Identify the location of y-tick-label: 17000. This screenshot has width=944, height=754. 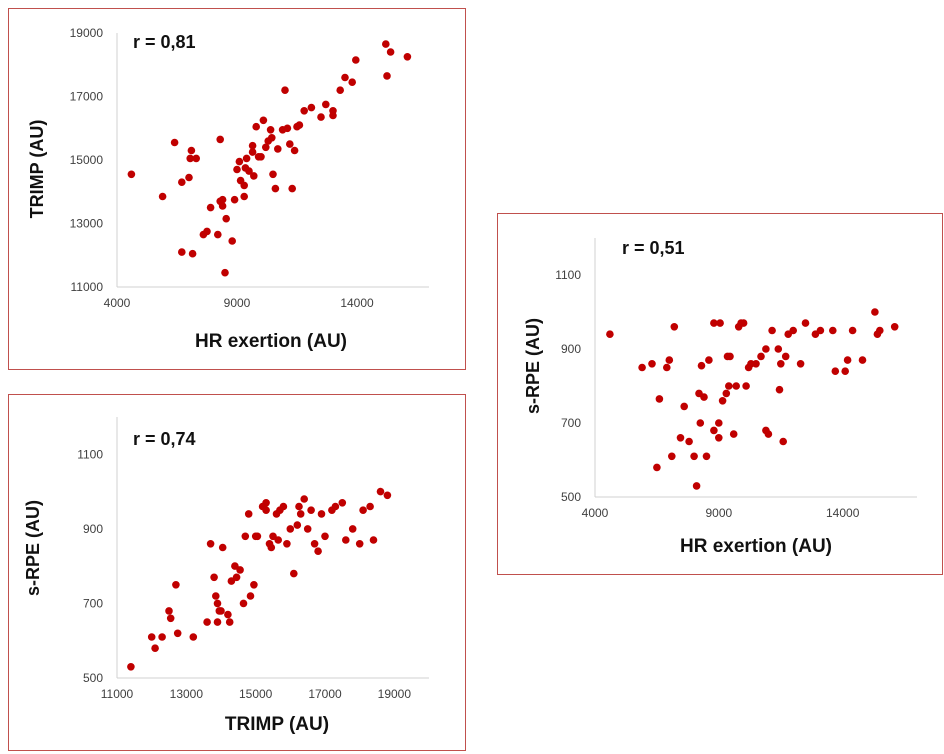
(87, 97).